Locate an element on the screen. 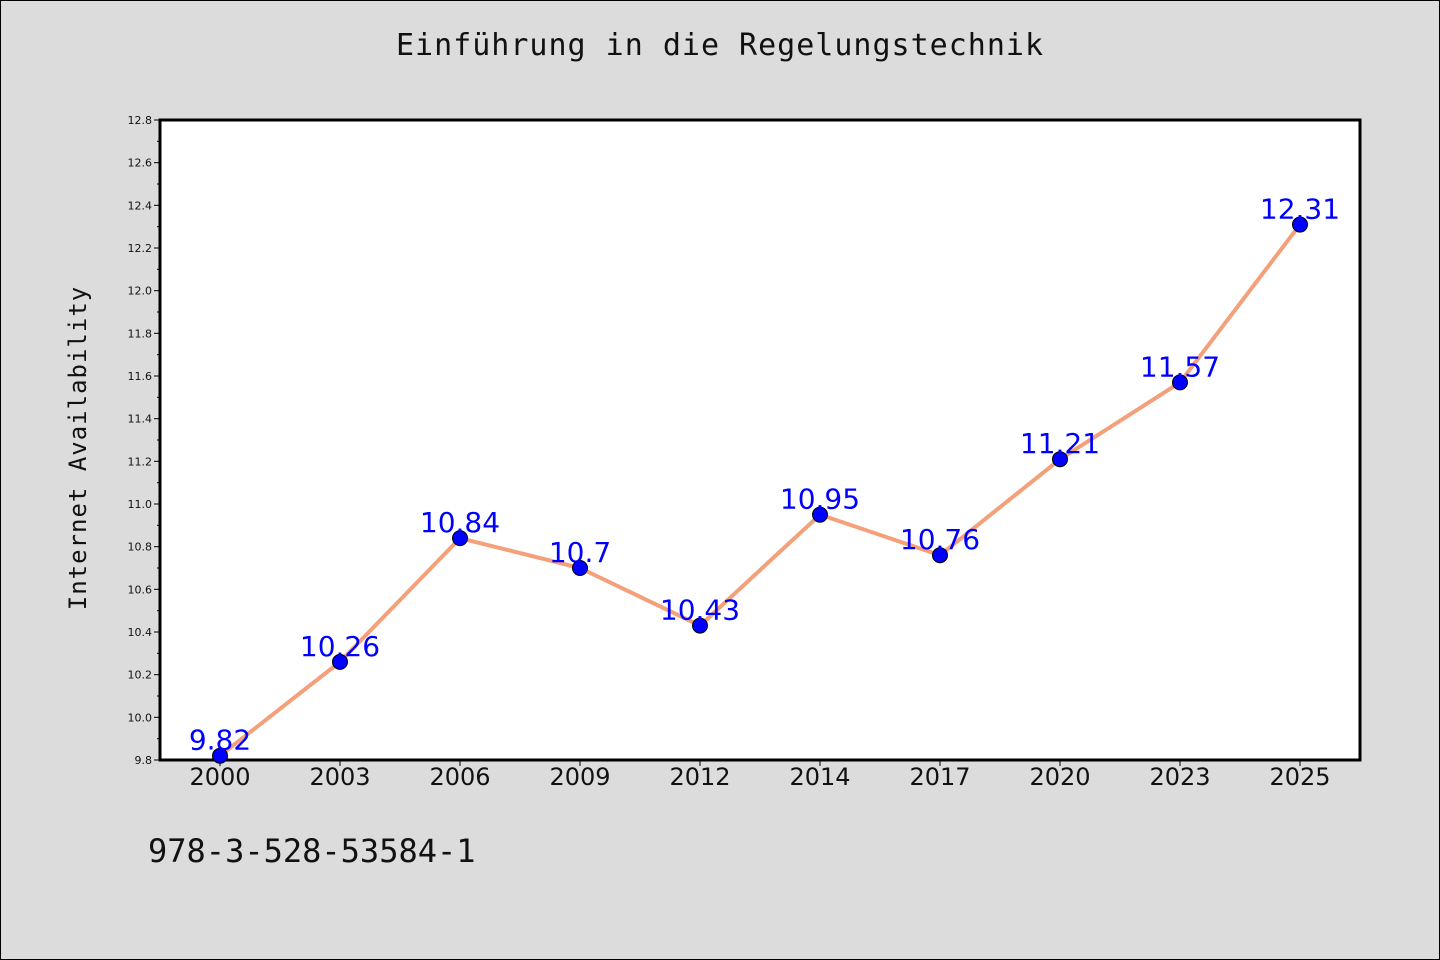 The width and height of the screenshot is (1440, 960). y-tick-label: 11.0 is located at coordinates (140, 504).